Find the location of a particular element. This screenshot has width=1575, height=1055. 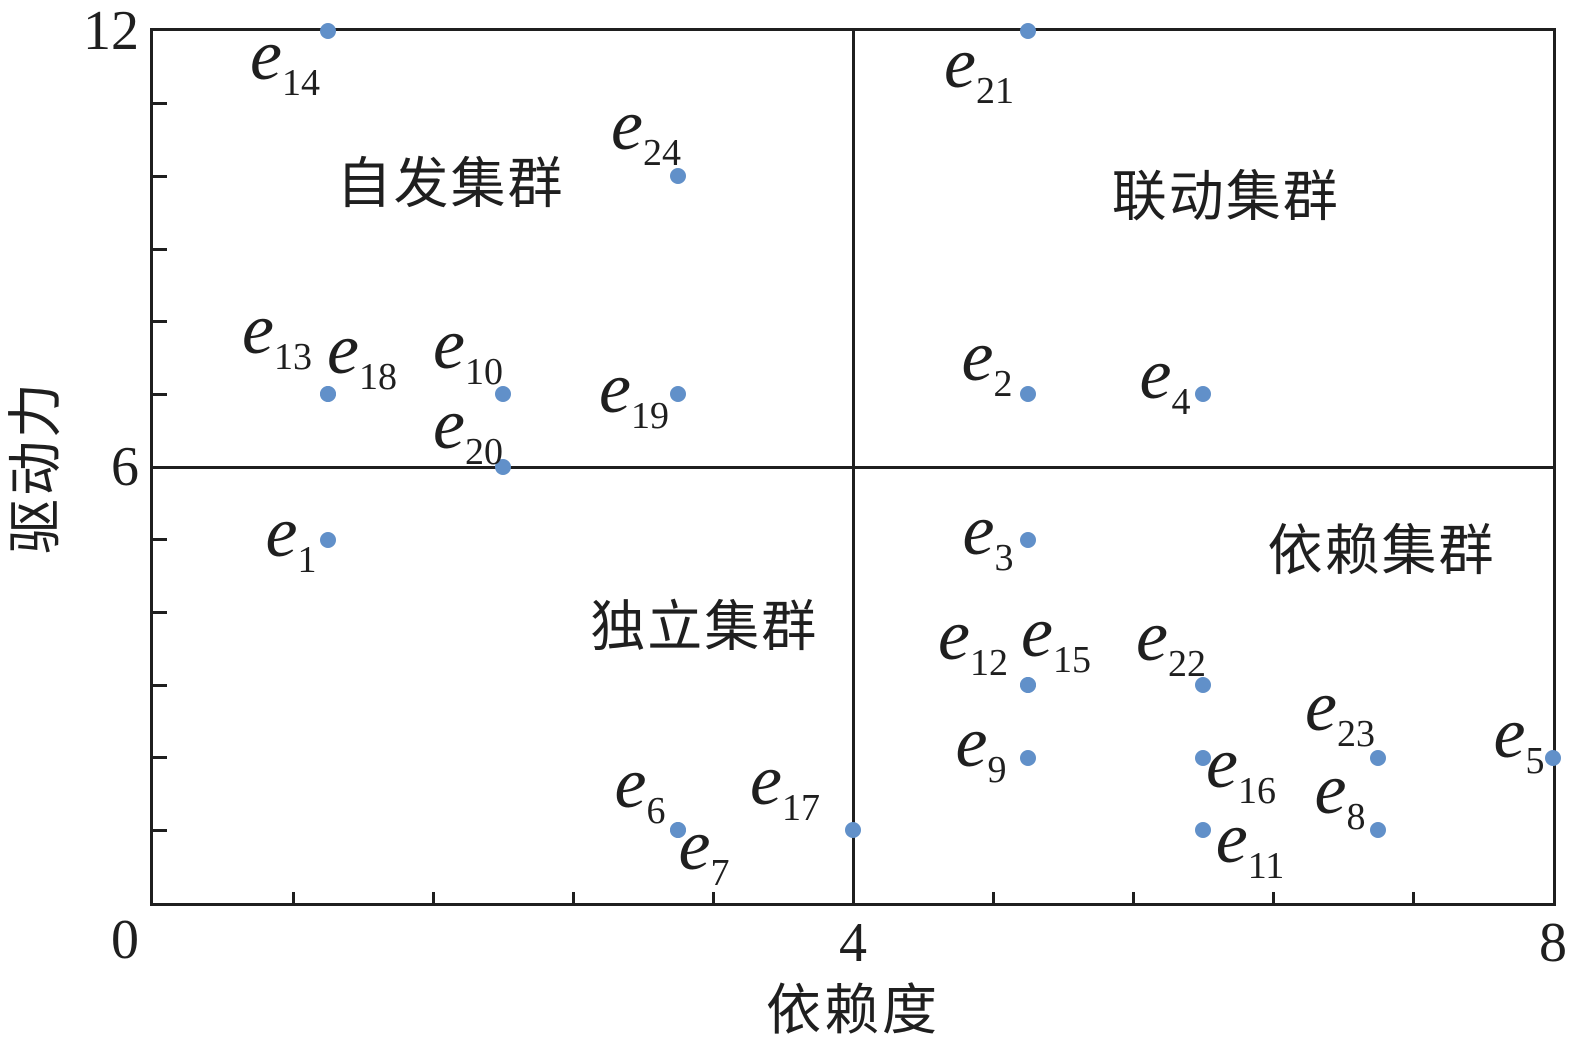

data-point-e9 is located at coordinates (1028, 757).